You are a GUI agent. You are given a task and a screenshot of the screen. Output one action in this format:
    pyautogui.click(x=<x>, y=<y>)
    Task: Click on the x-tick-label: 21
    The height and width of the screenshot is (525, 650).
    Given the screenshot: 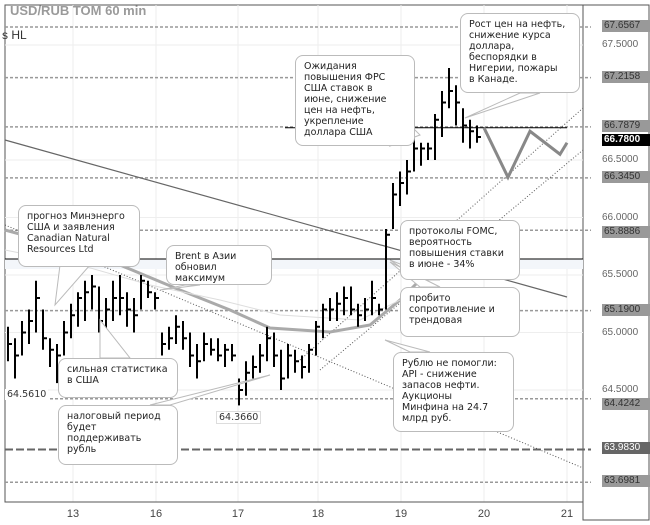 What is the action you would take?
    pyautogui.click(x=567, y=514)
    